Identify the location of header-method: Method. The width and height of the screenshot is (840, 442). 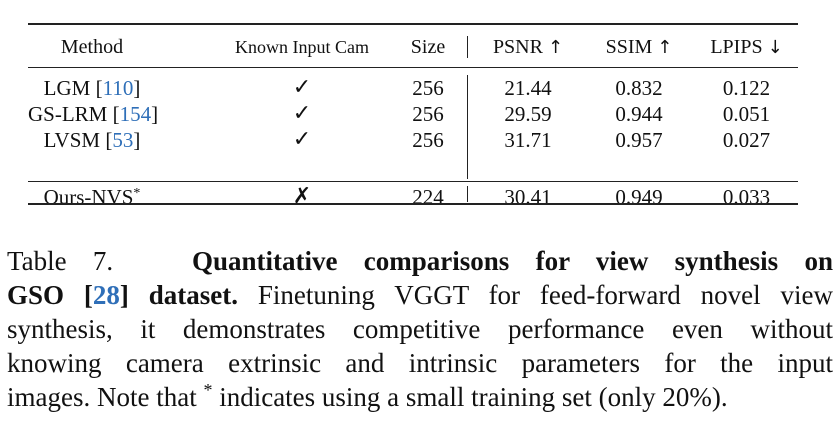
(92, 47).